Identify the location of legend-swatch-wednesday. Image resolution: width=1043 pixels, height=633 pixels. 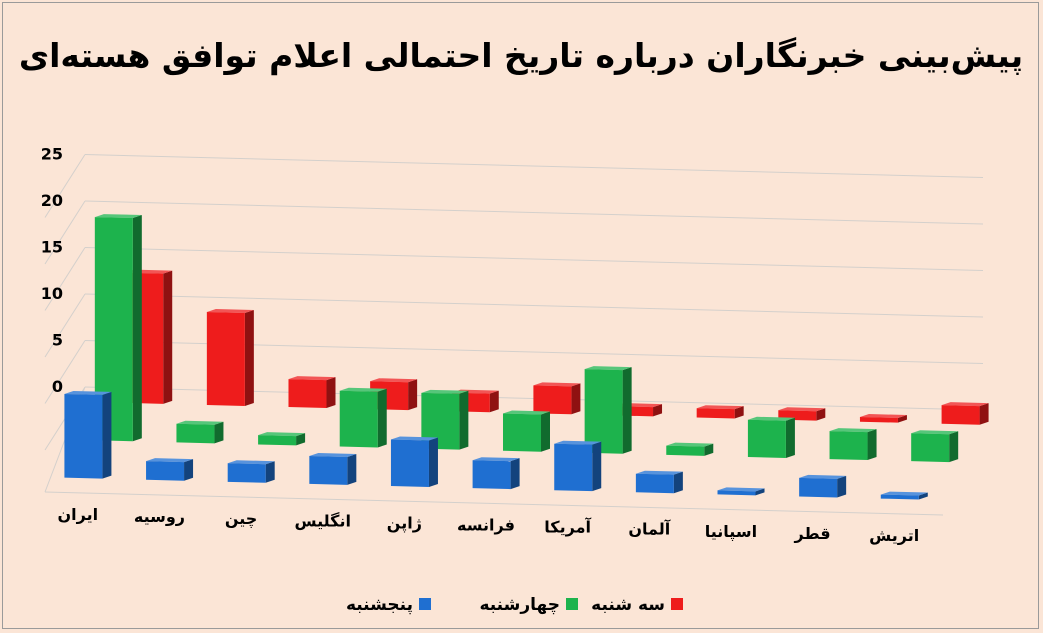
(572, 604).